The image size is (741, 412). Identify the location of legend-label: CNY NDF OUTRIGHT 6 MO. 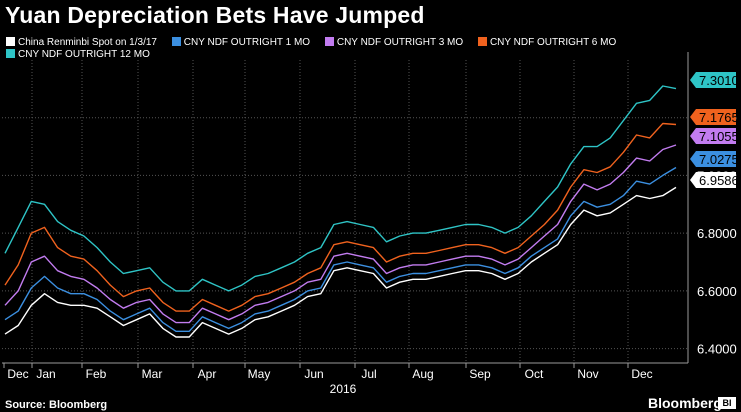
(553, 42).